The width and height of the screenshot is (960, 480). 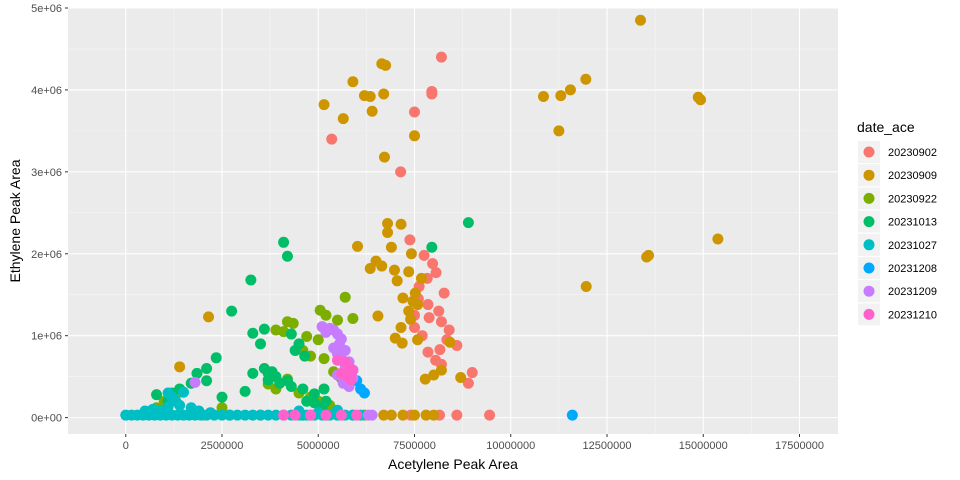 I want to click on y-tick-label: 1e+06, so click(x=46, y=337).